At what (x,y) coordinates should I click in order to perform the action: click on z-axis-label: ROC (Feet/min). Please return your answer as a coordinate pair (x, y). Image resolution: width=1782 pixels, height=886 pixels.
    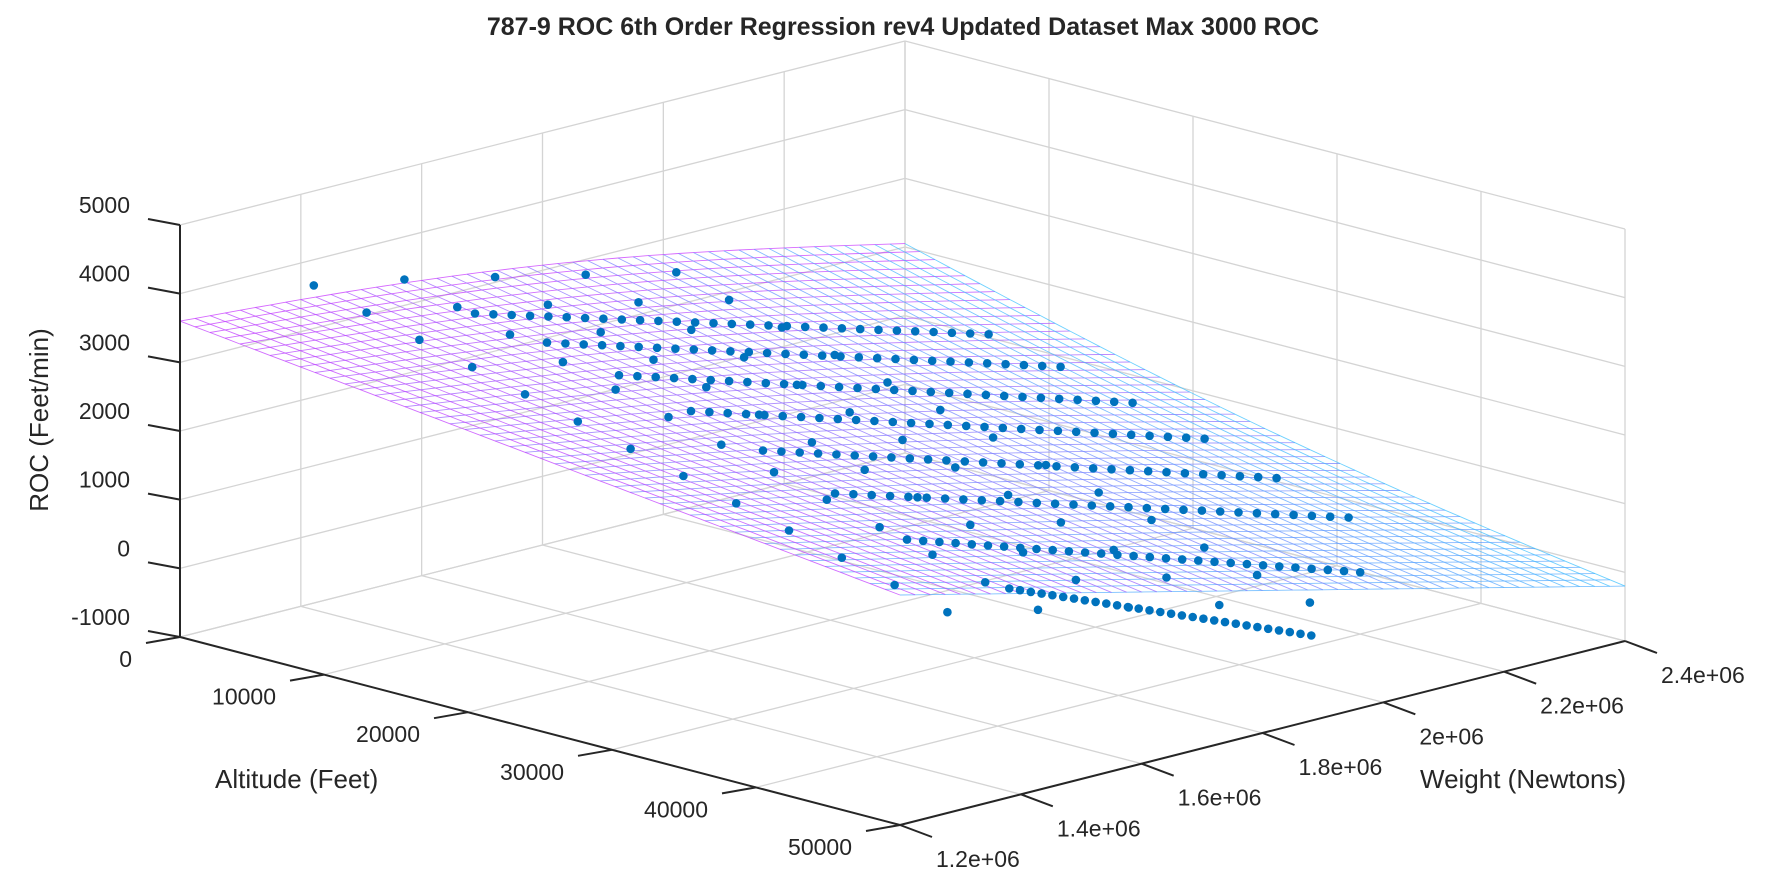
    Looking at the image, I should click on (39, 419).